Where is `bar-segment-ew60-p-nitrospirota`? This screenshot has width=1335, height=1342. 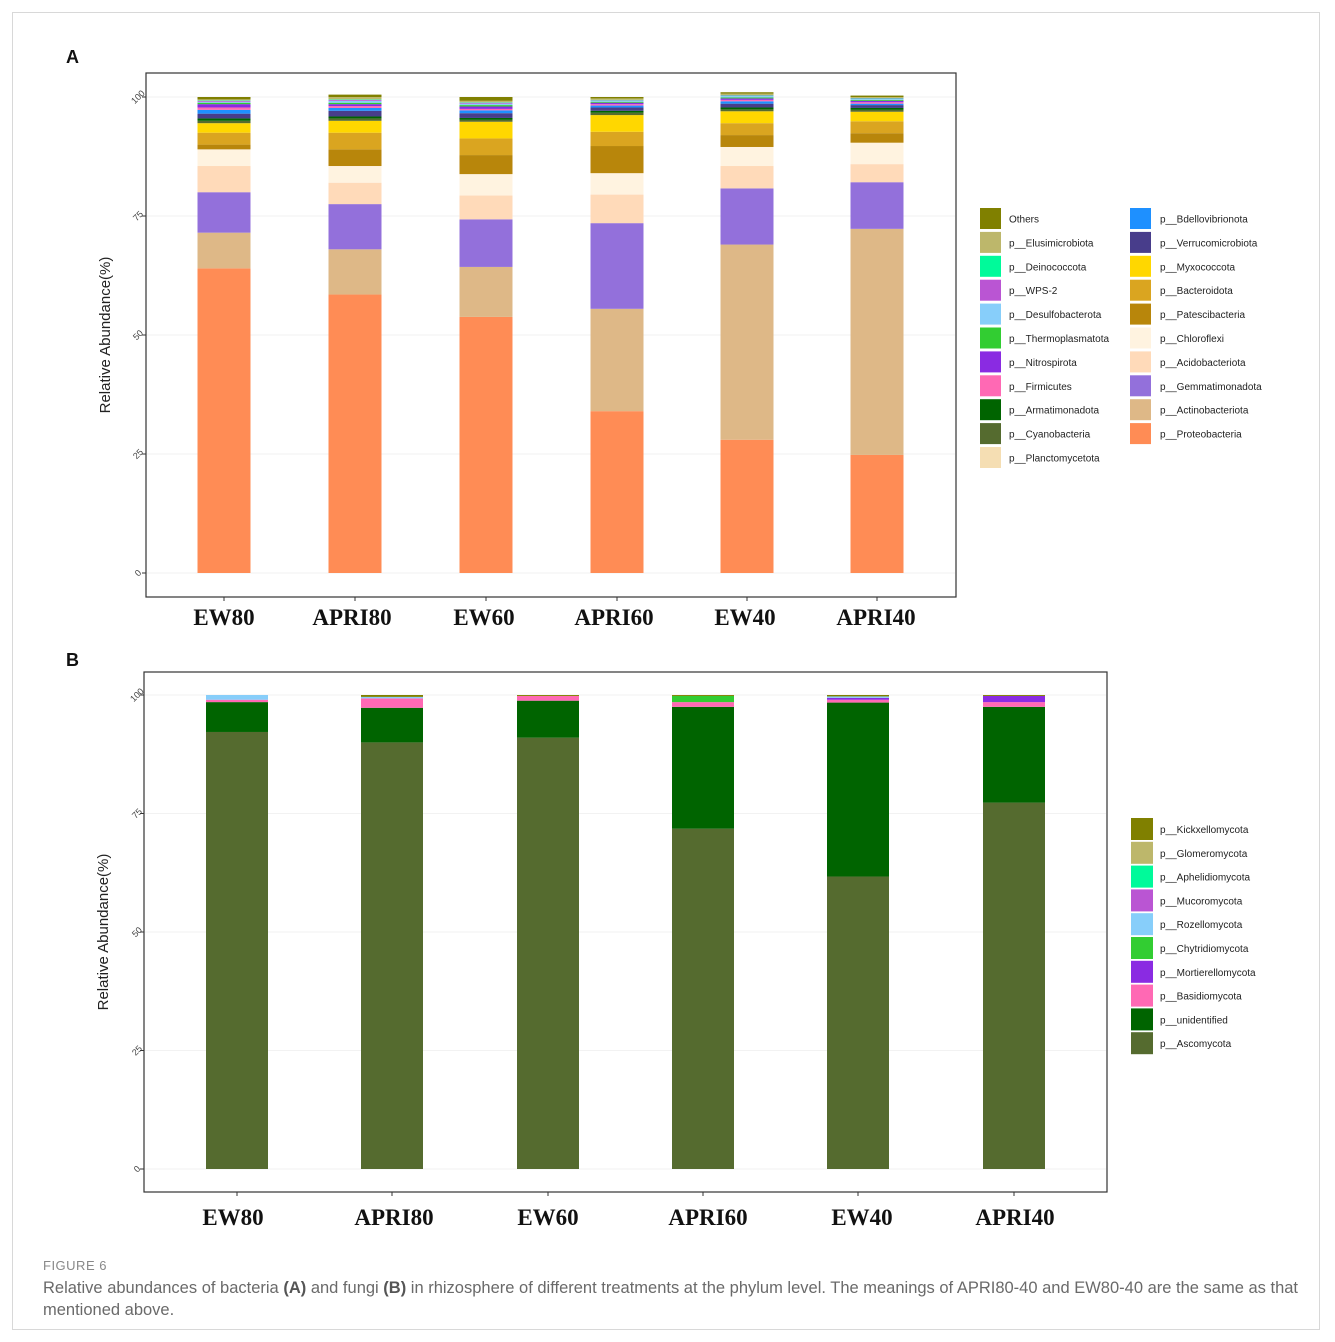
bar-segment-ew60-p-nitrospirota is located at coordinates (486, 107).